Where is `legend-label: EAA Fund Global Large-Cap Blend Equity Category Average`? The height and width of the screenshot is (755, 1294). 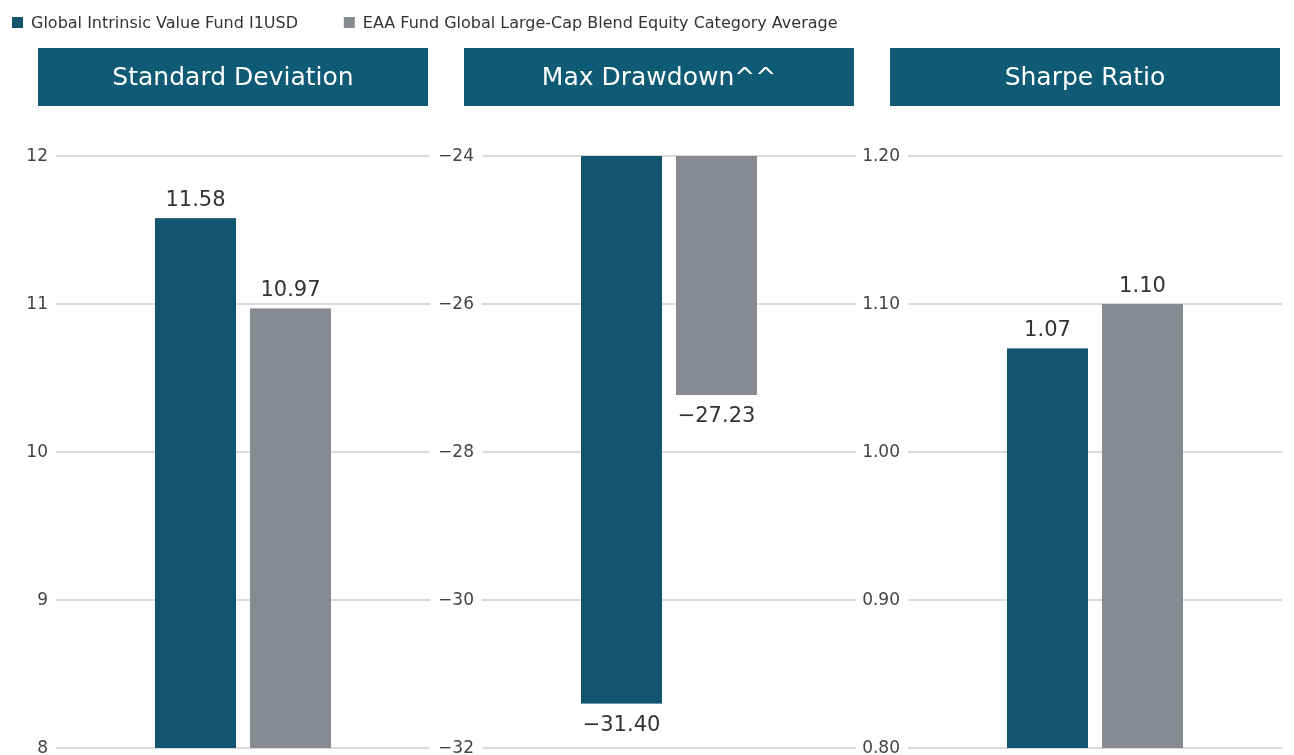 legend-label: EAA Fund Global Large-Cap Blend Equity Category Average is located at coordinates (600, 22).